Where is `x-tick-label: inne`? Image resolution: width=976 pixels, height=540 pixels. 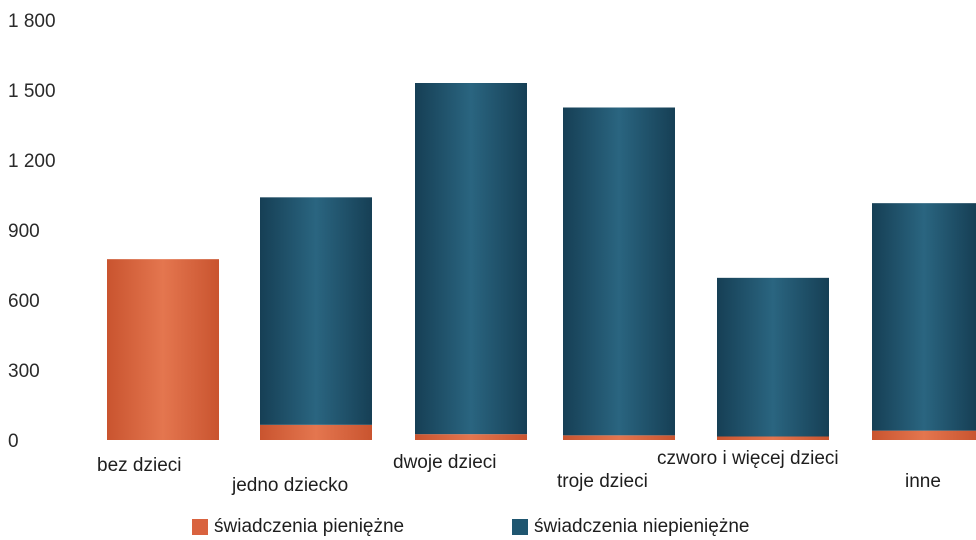 x-tick-label: inne is located at coordinates (923, 481).